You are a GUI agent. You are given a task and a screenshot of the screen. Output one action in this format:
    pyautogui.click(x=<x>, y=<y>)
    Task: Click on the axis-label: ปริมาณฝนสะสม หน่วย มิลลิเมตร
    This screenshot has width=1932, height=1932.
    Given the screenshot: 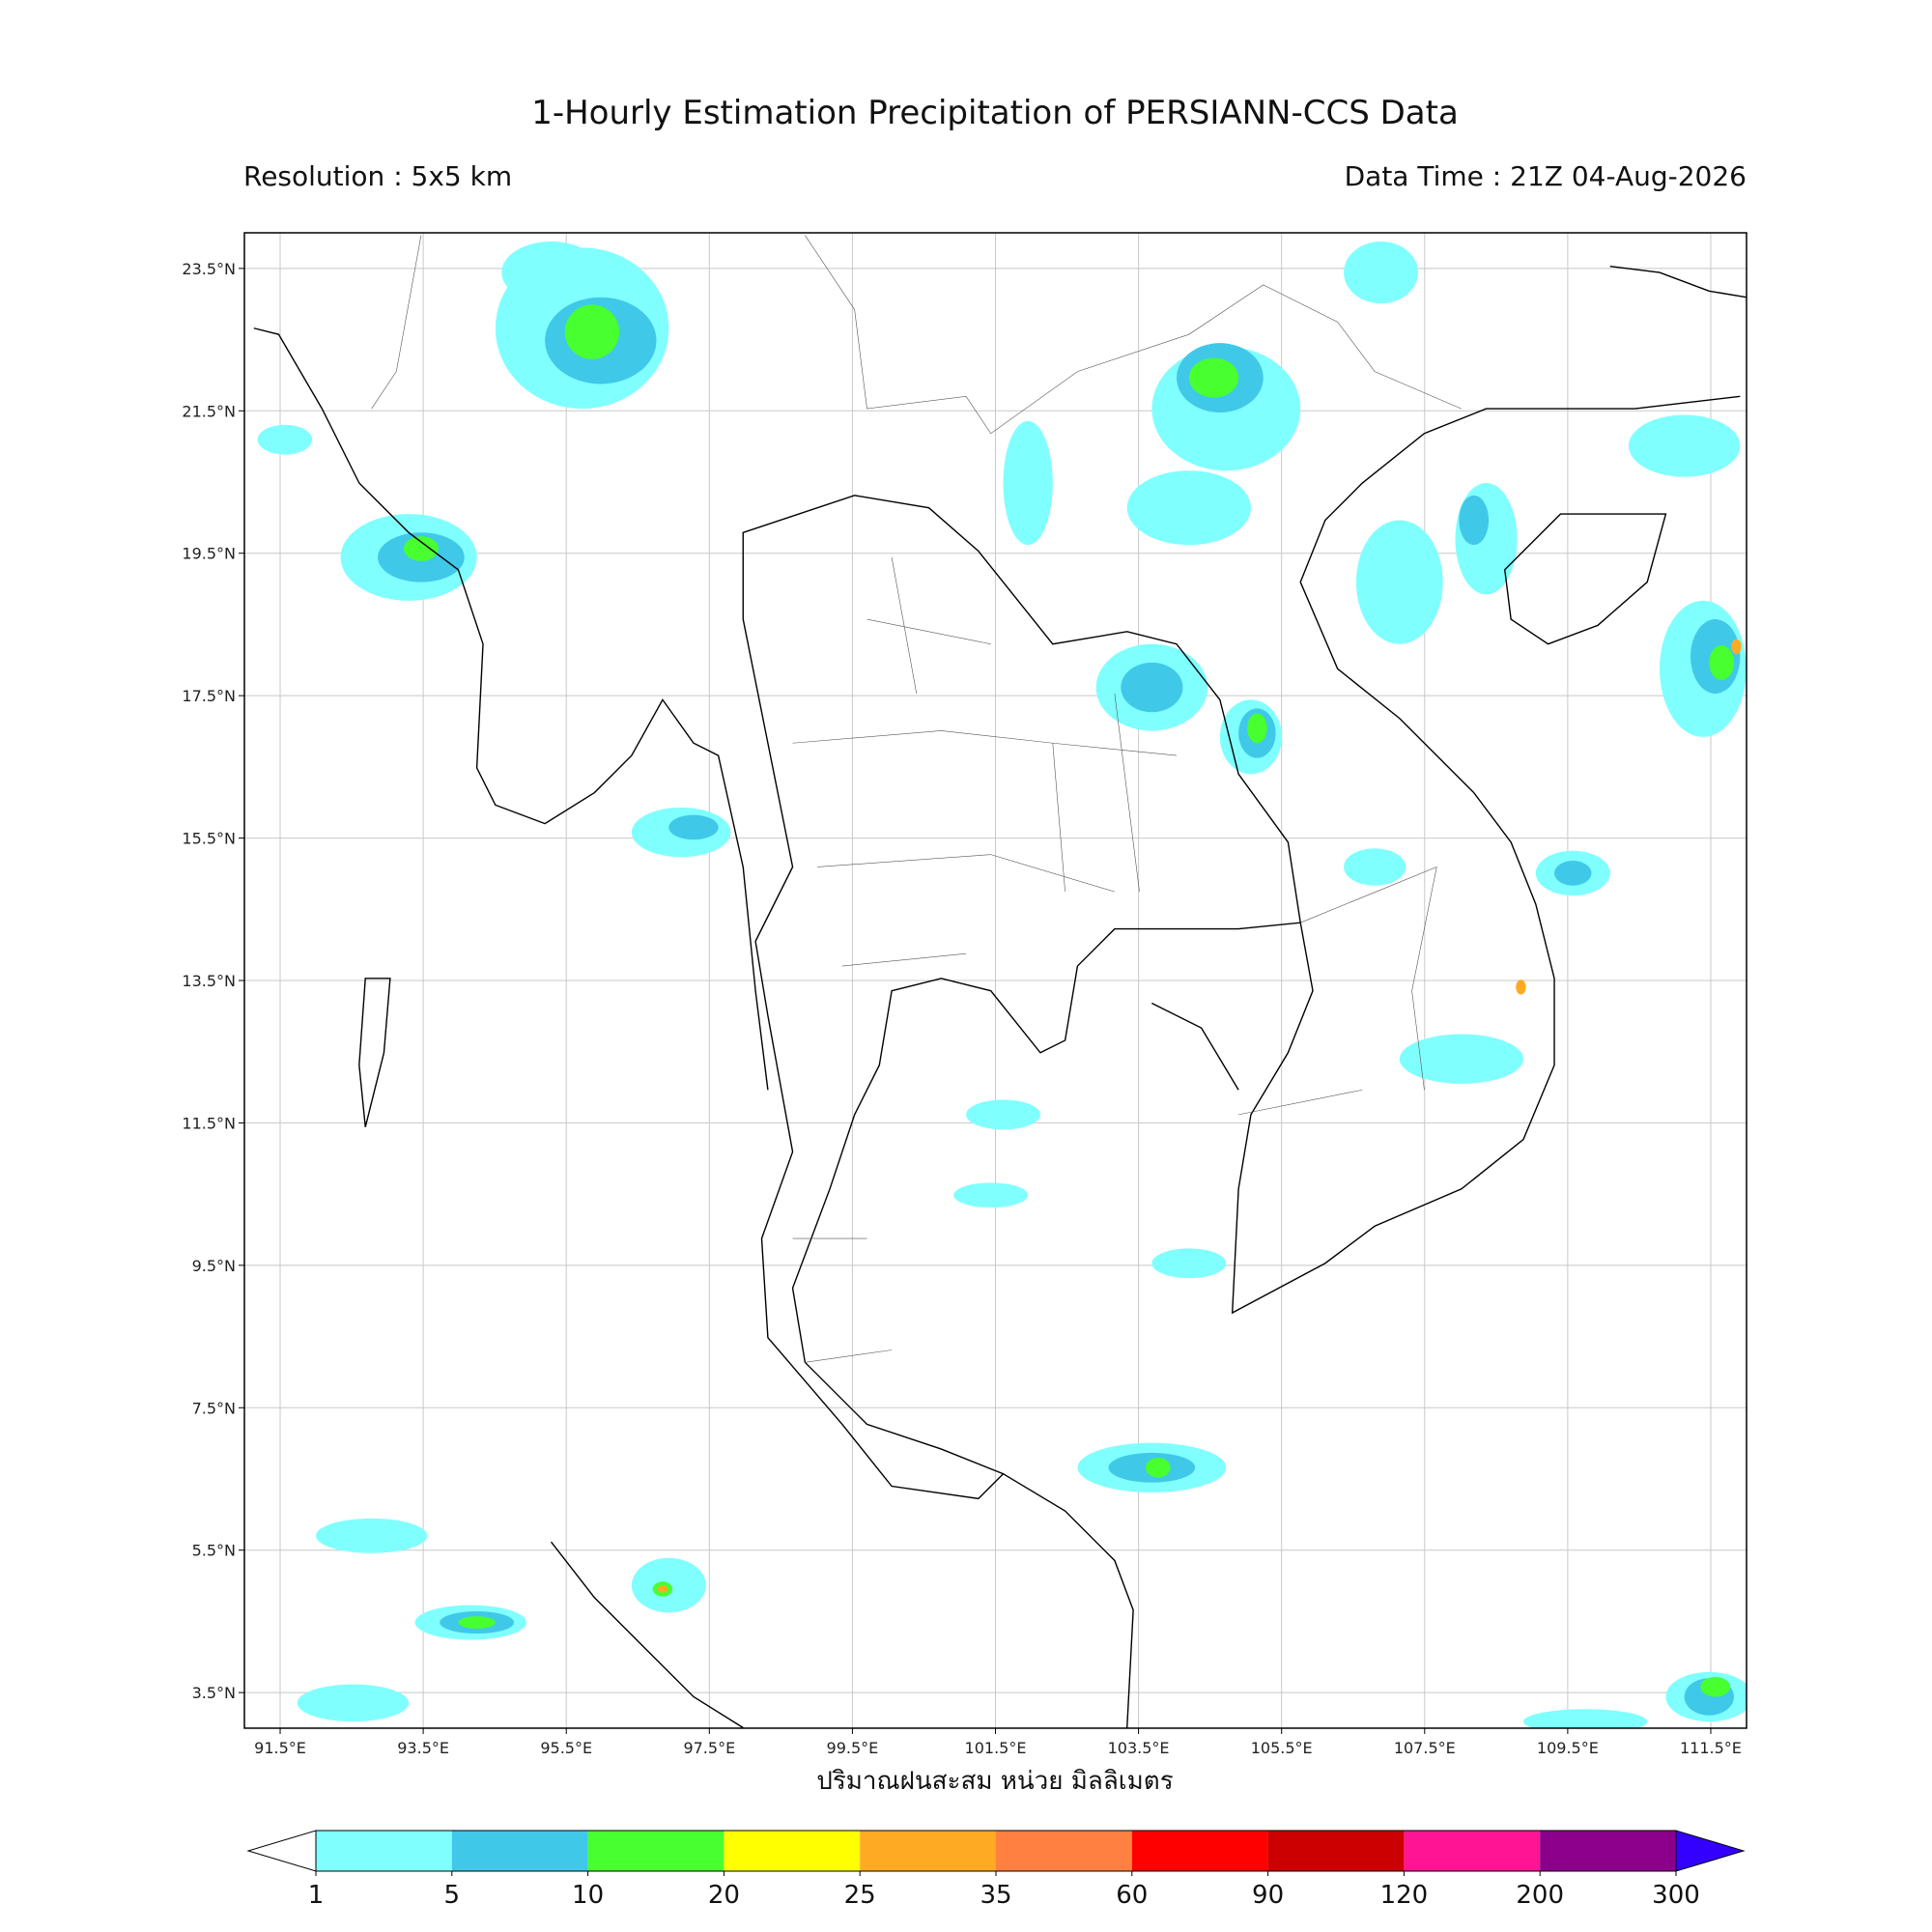 What is the action you would take?
    pyautogui.click(x=995, y=1781)
    